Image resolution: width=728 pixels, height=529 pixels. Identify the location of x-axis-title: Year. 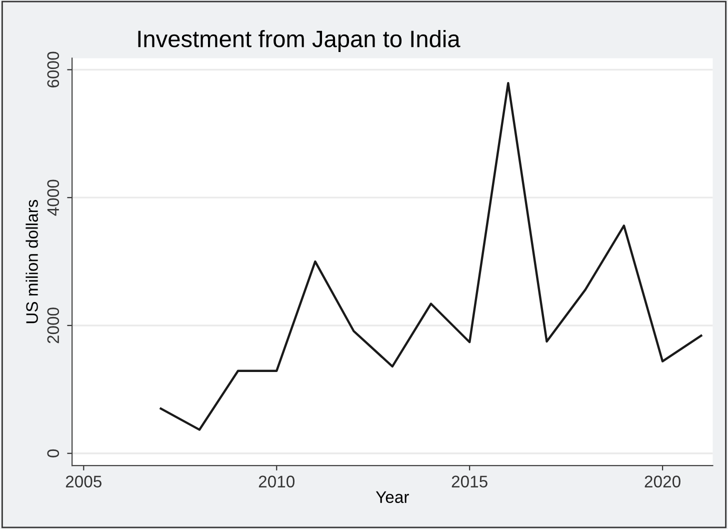
(392, 497).